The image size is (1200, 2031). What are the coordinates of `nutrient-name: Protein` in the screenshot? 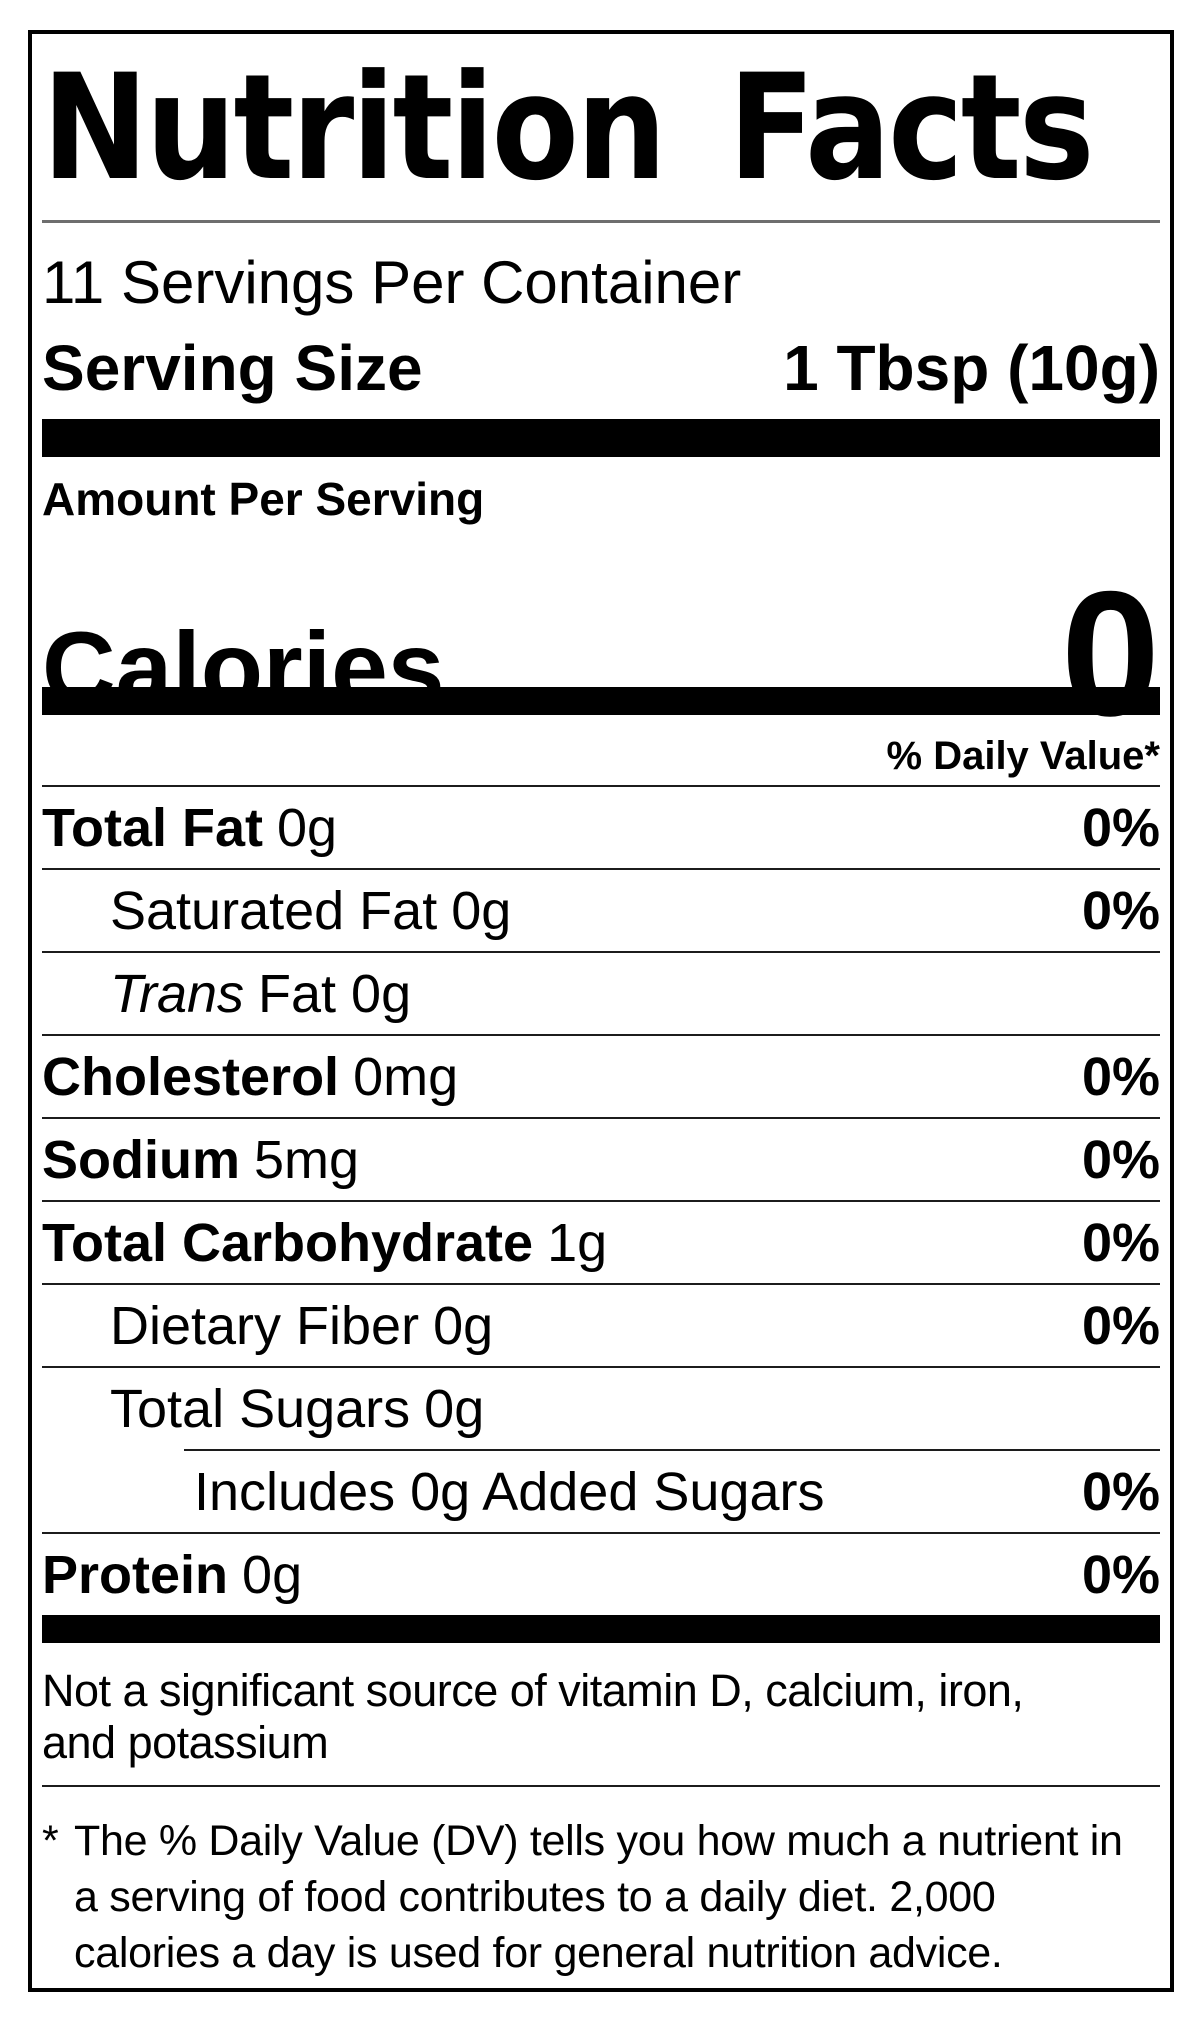 It's located at (135, 1574).